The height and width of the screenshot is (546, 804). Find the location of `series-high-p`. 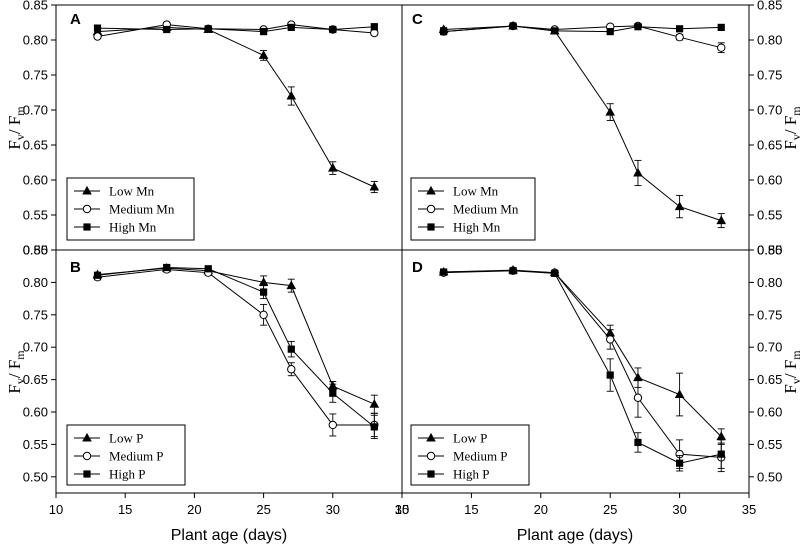

series-high-p is located at coordinates (235, 351).